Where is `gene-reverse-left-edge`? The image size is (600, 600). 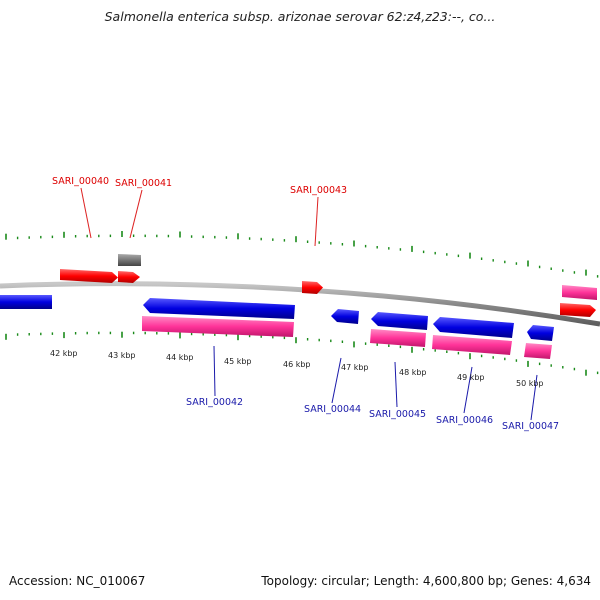 gene-reverse-left-edge is located at coordinates (26, 302).